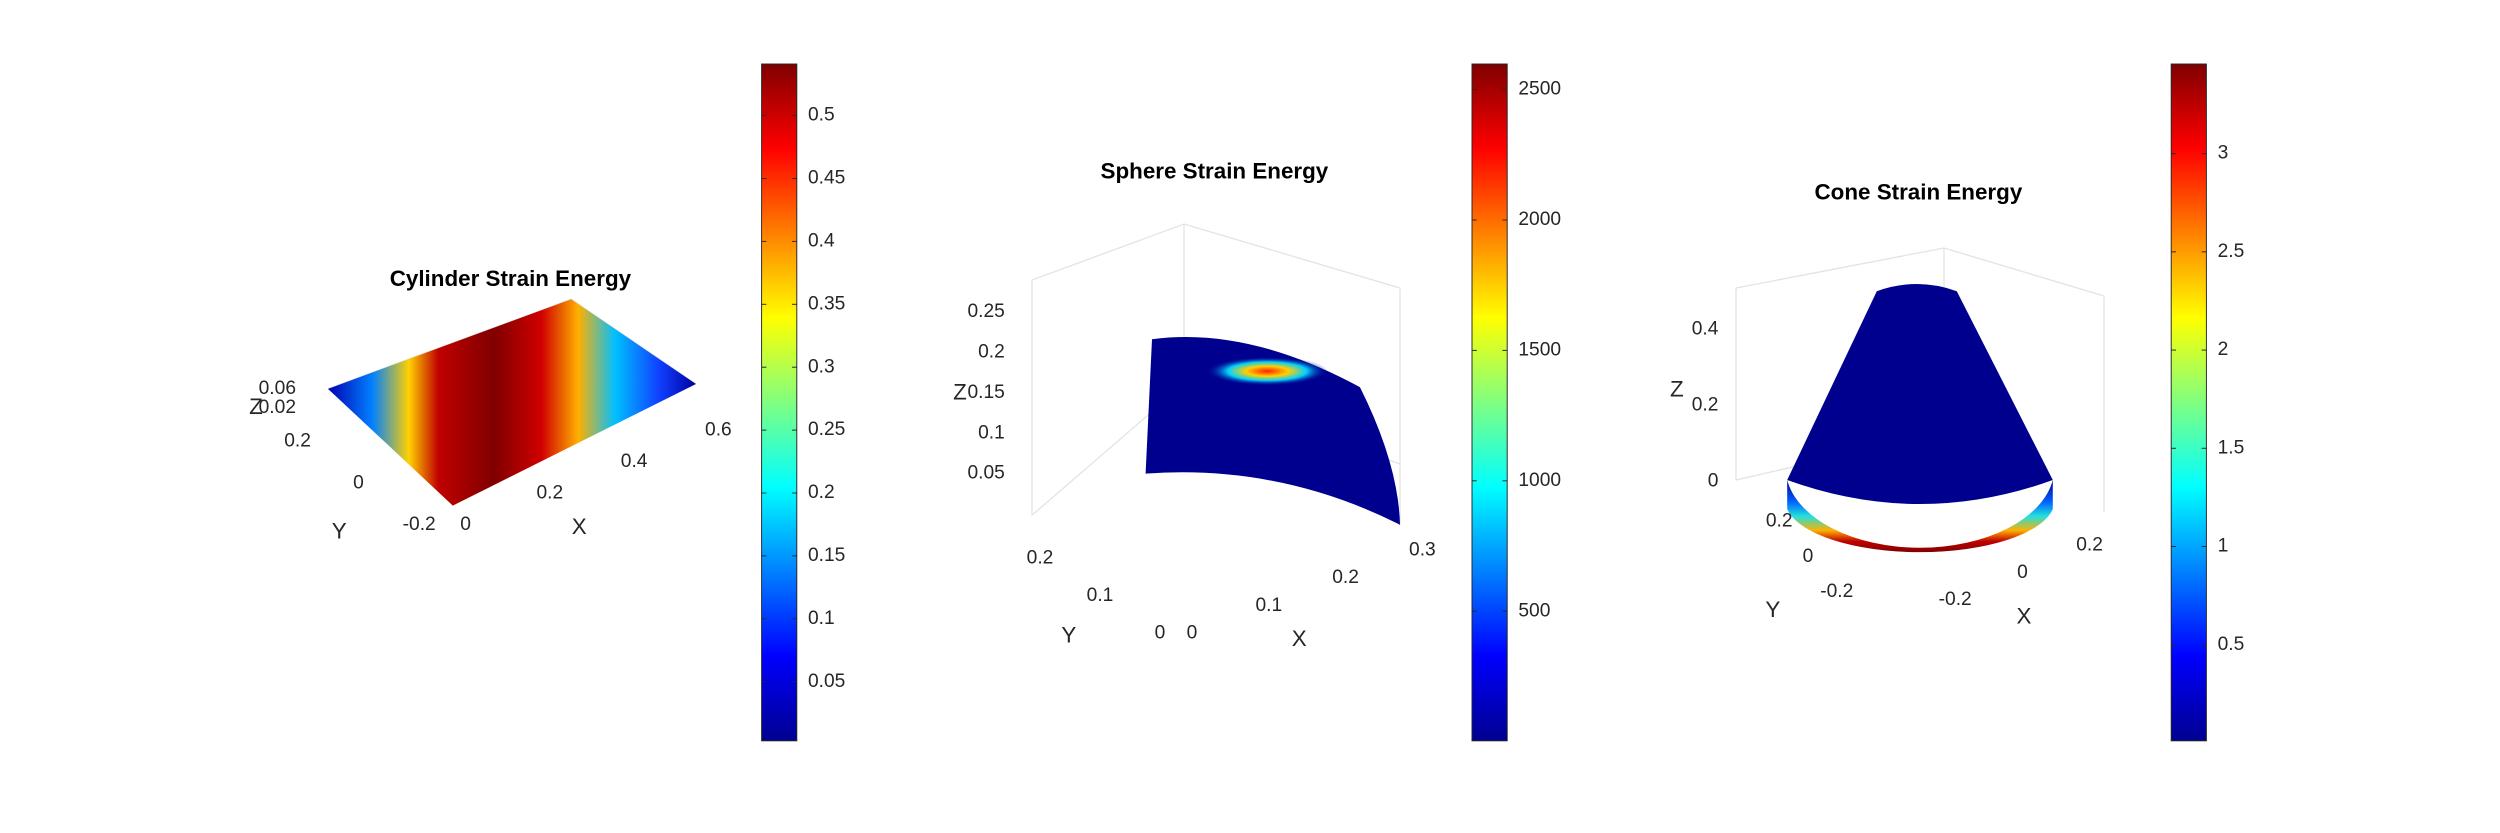 The width and height of the screenshot is (2500, 833). I want to click on colorbar-tick-label: 2500, so click(1539, 89).